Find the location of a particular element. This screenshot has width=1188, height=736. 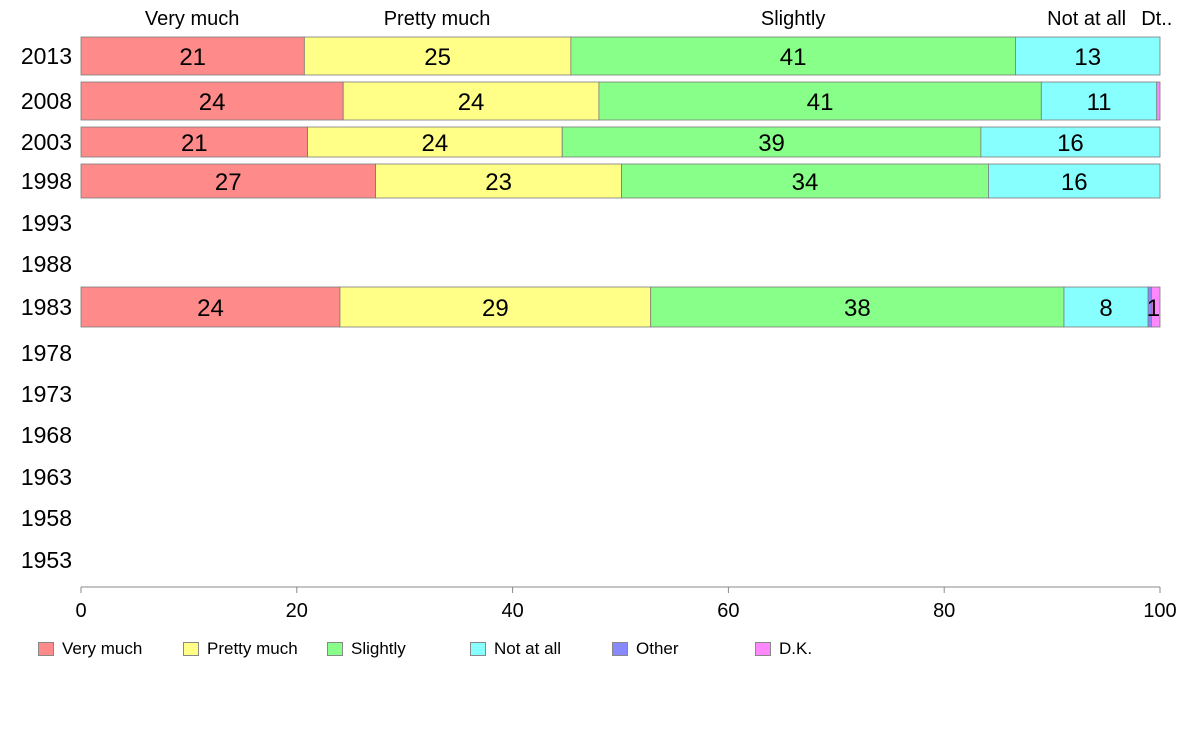

bar-1998-pretty-much is located at coordinates (498, 181).